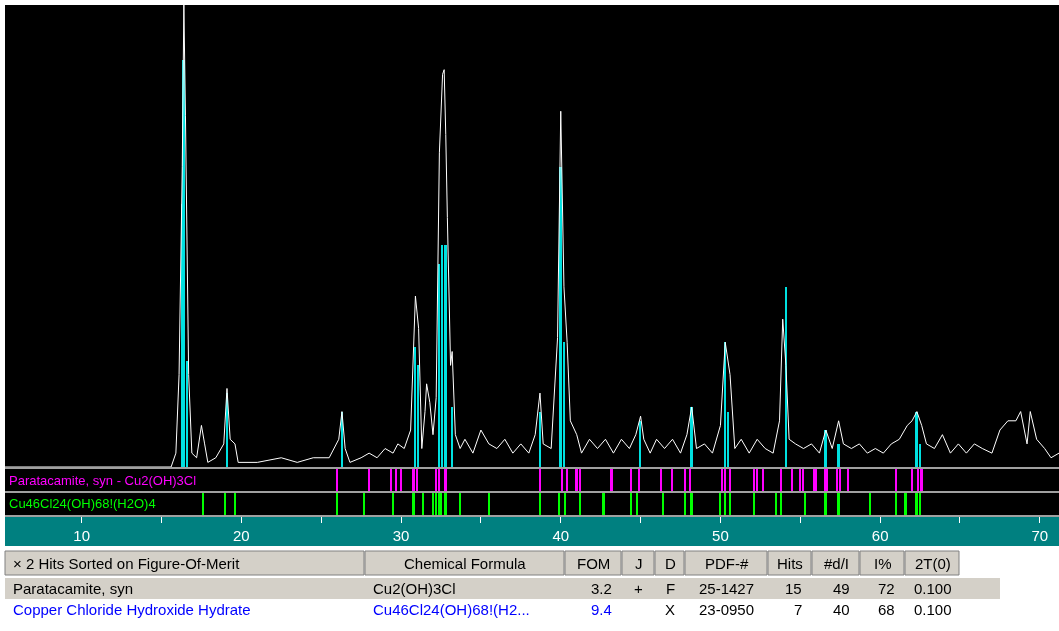 The width and height of the screenshot is (1059, 631). I want to click on text: 3.2, so click(601, 588).